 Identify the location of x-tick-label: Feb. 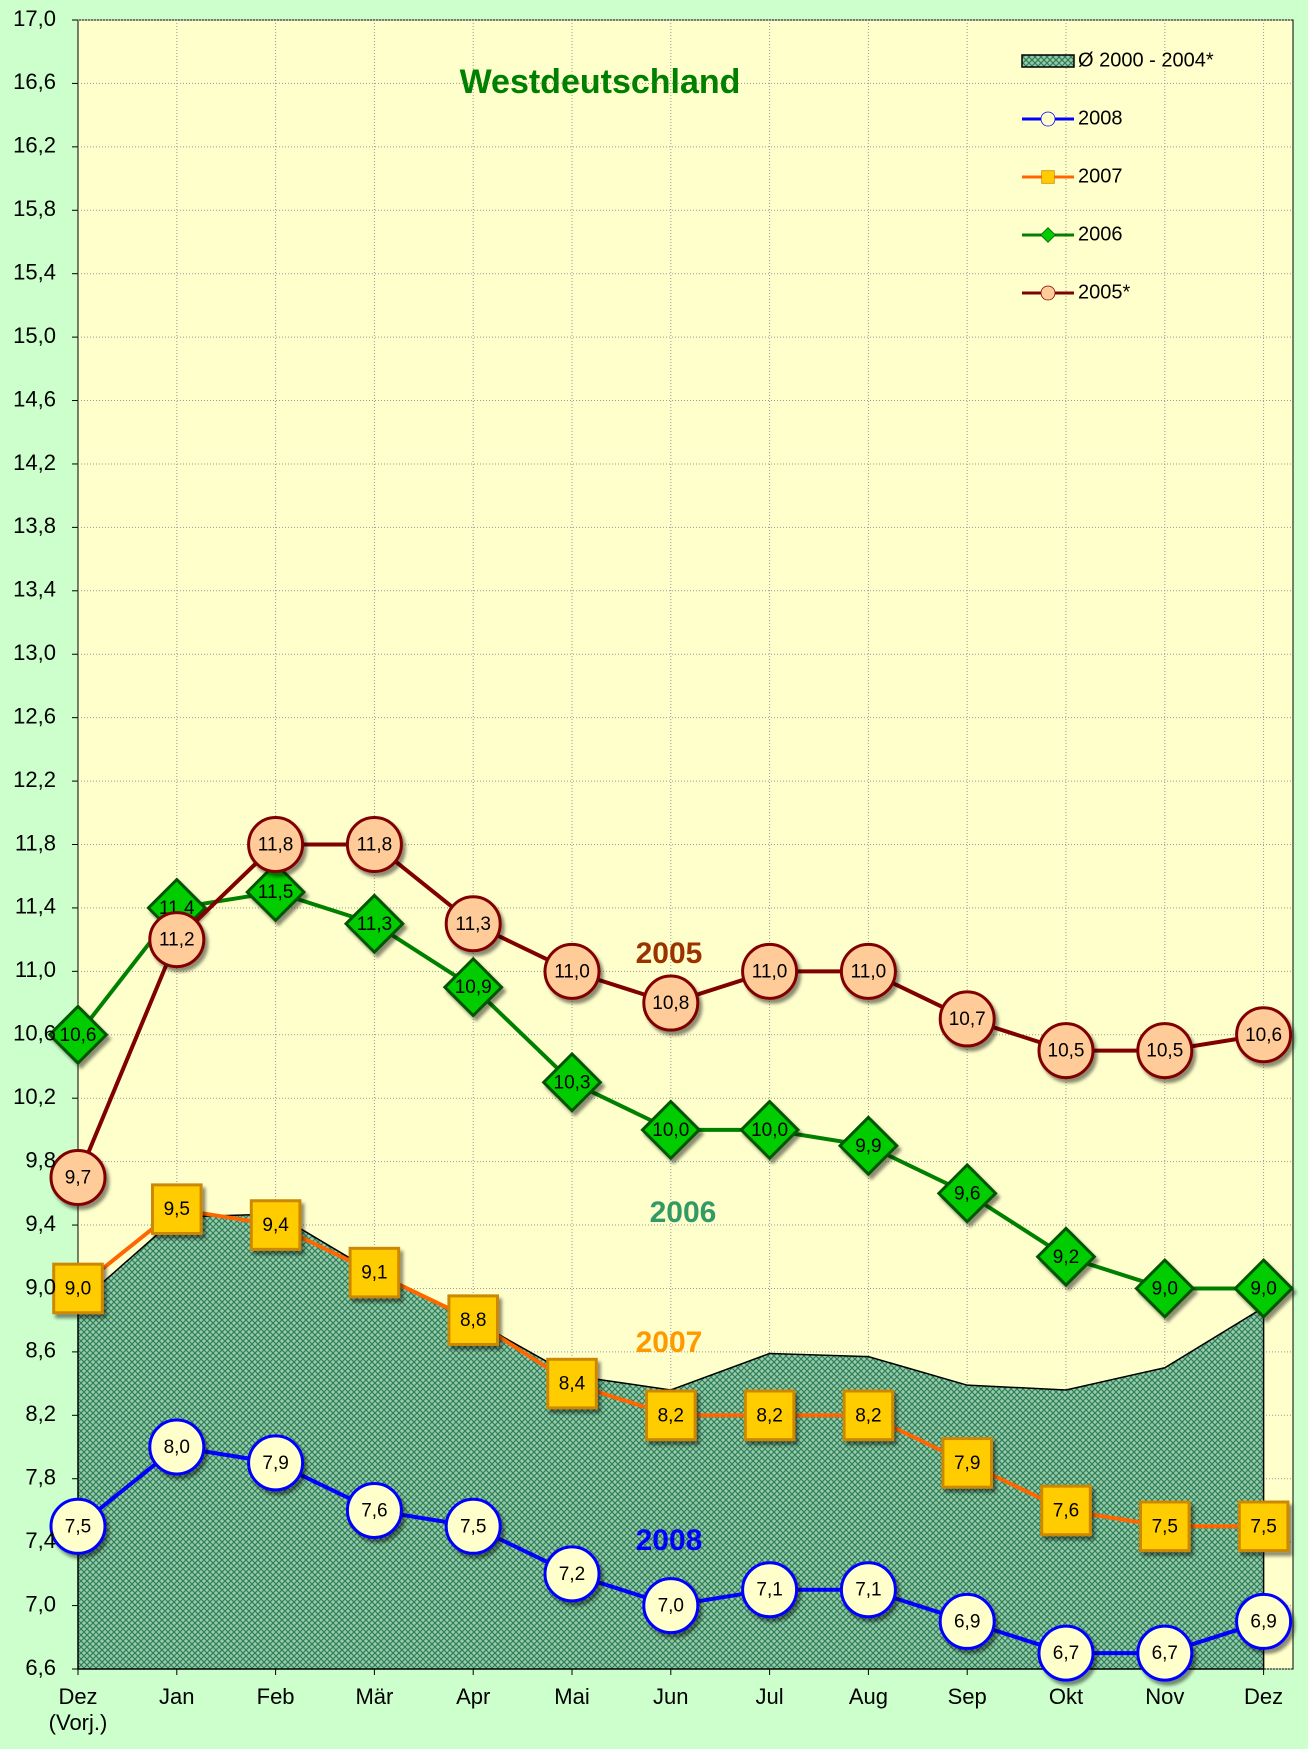
(275, 1696).